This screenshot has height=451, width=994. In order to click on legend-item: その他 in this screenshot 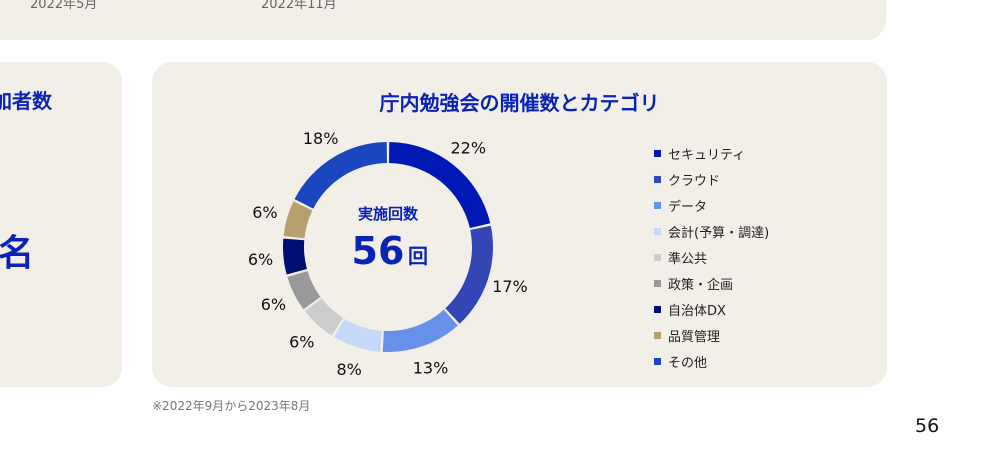, I will do `click(711, 361)`.